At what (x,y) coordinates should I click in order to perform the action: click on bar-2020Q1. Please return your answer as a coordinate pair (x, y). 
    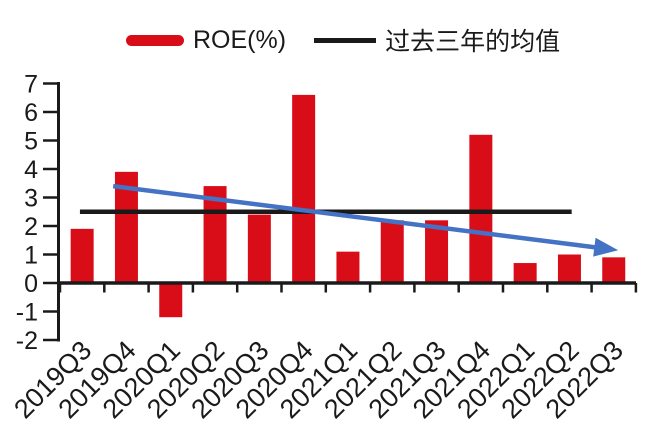
    Looking at the image, I should click on (171, 300).